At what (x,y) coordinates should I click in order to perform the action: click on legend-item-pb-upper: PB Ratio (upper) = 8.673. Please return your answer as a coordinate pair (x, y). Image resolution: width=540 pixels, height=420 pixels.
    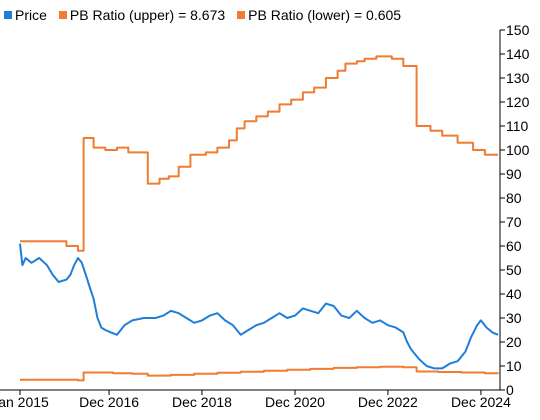
    Looking at the image, I should click on (142, 15).